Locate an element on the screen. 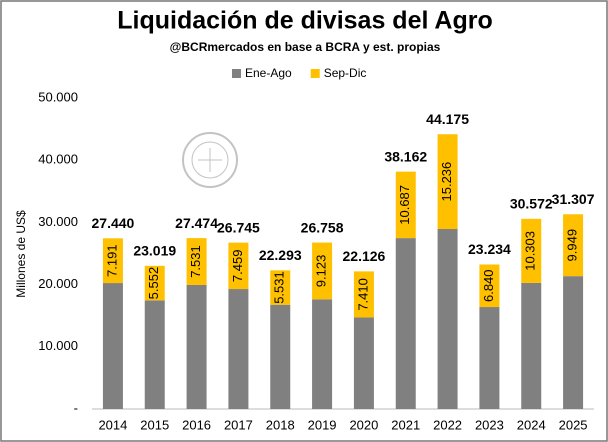 This screenshot has height=442, width=608. segment-label: 7.531 is located at coordinates (195, 261).